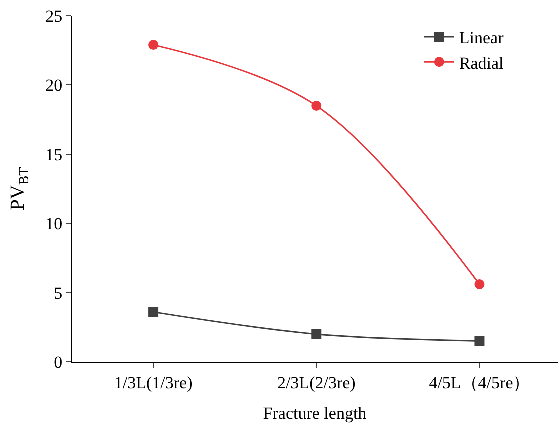  What do you see at coordinates (315, 413) in the screenshot?
I see `x-axis-title: Fracture length` at bounding box center [315, 413].